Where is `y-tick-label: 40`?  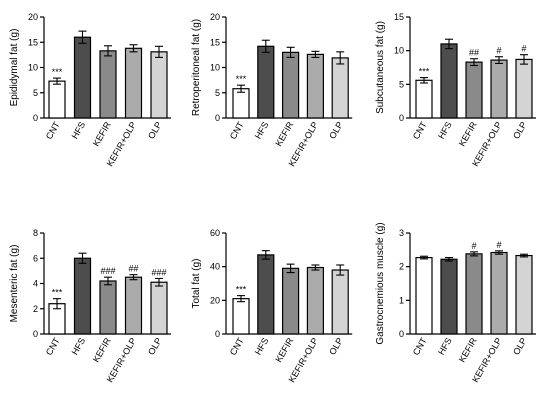 y-tick-label: 40 is located at coordinates (215, 267).